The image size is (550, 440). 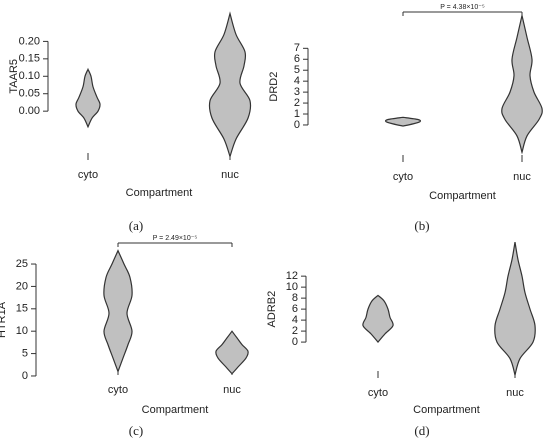 I want to click on y-axis-label: TAAR5, so click(x=14, y=76).